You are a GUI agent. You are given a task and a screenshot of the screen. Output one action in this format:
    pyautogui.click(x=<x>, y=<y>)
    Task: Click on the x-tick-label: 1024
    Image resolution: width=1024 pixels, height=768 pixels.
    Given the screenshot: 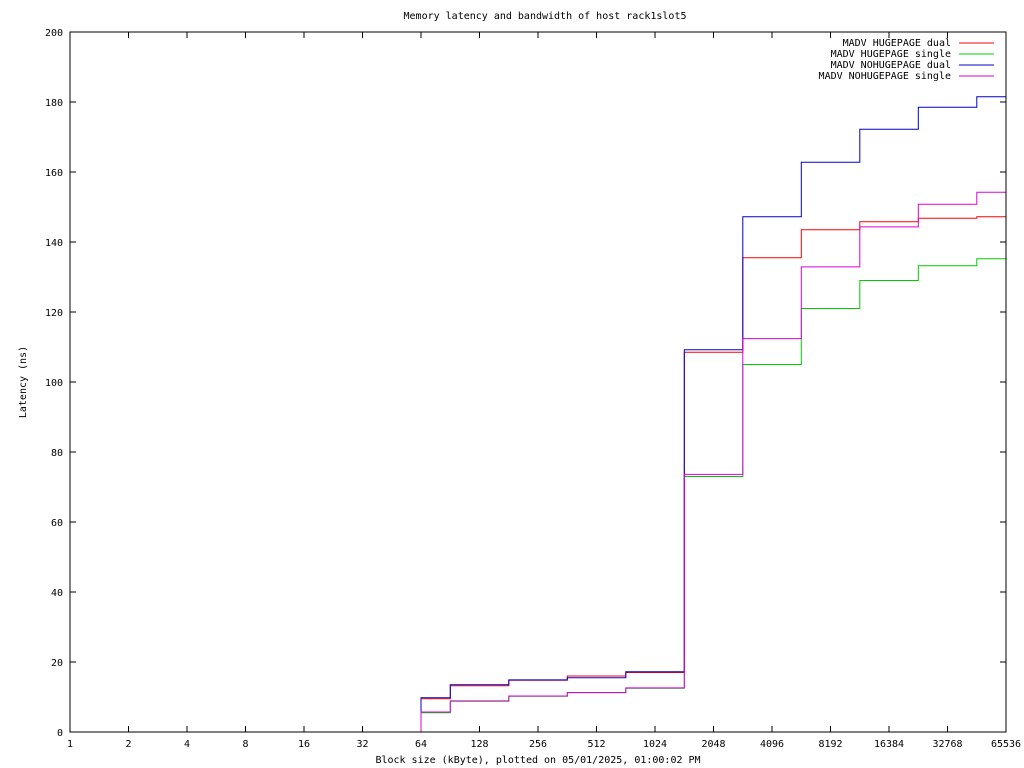 What is the action you would take?
    pyautogui.click(x=655, y=744)
    